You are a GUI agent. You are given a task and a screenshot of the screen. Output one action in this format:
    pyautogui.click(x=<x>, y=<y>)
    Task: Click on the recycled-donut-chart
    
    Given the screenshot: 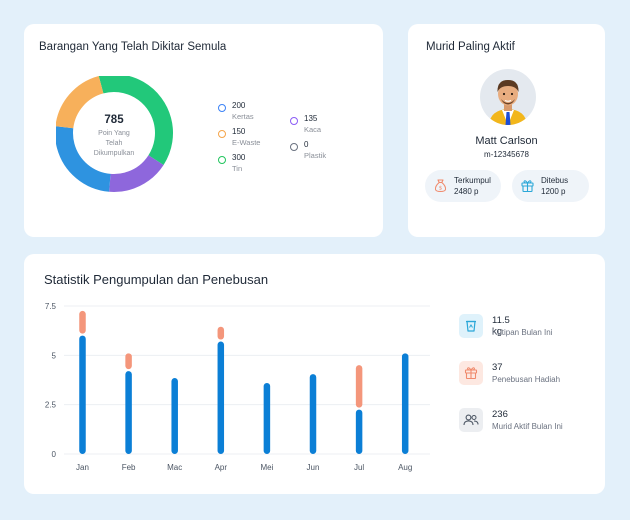 What is the action you would take?
    pyautogui.click(x=114, y=134)
    